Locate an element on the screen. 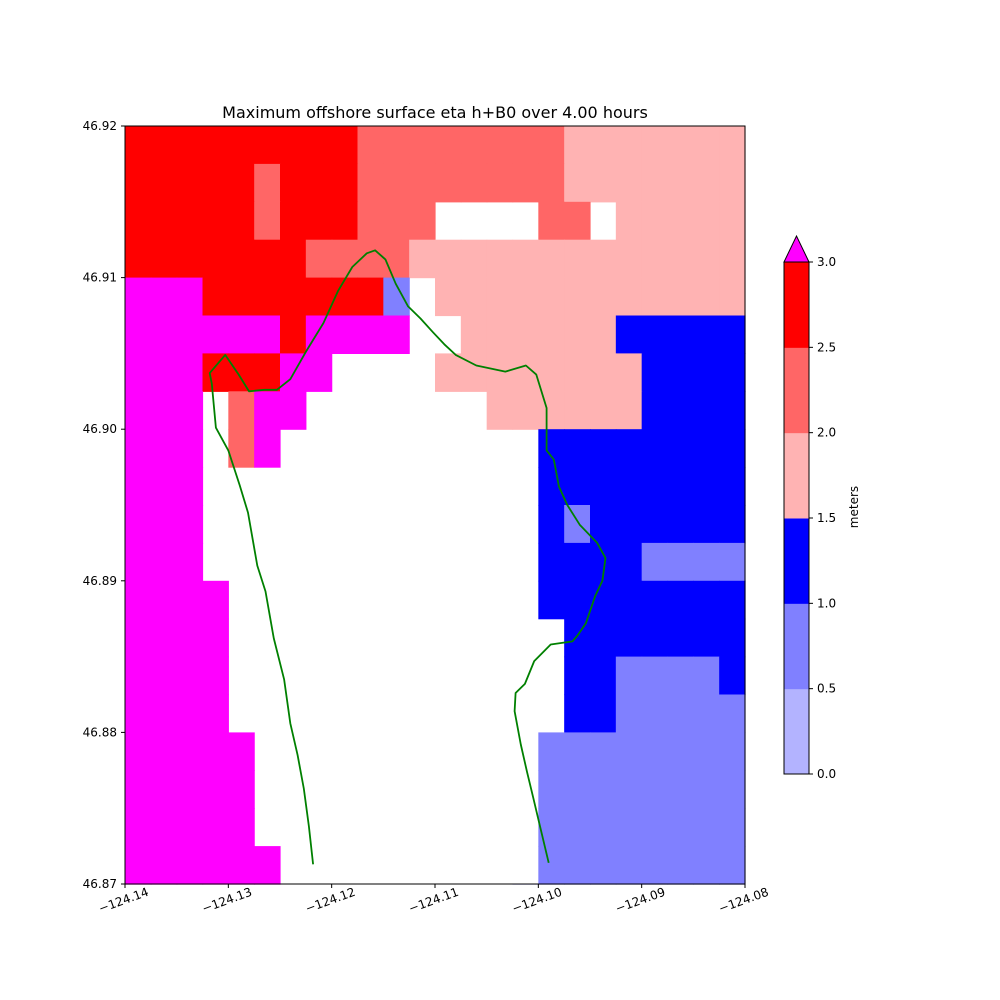 The image size is (1000, 1000). y-tick-label: 46.87 is located at coordinates (100, 884).